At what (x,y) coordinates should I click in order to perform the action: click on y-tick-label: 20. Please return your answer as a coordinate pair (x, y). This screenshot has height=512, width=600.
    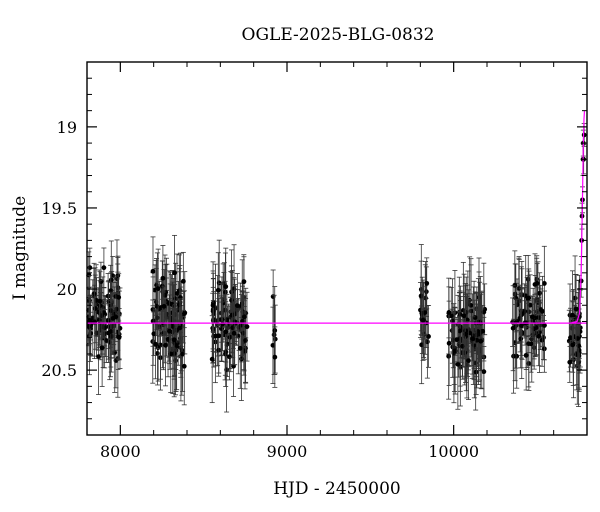
    Looking at the image, I should click on (67, 289).